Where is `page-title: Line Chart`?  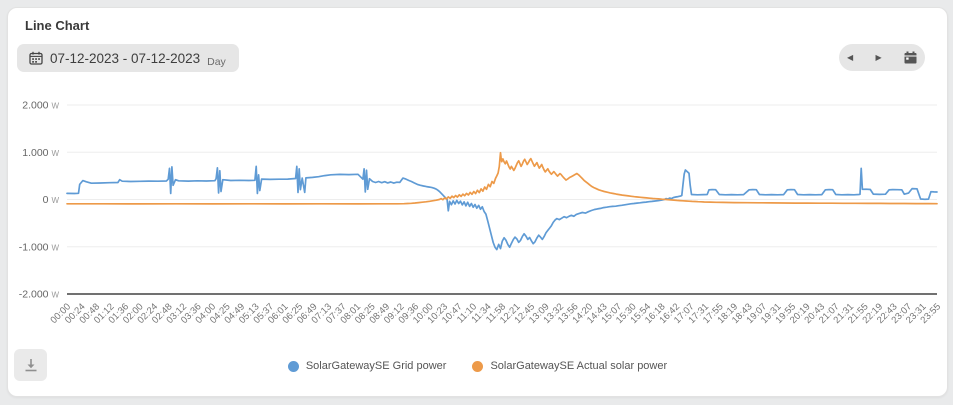 page-title: Line Chart is located at coordinates (57, 25).